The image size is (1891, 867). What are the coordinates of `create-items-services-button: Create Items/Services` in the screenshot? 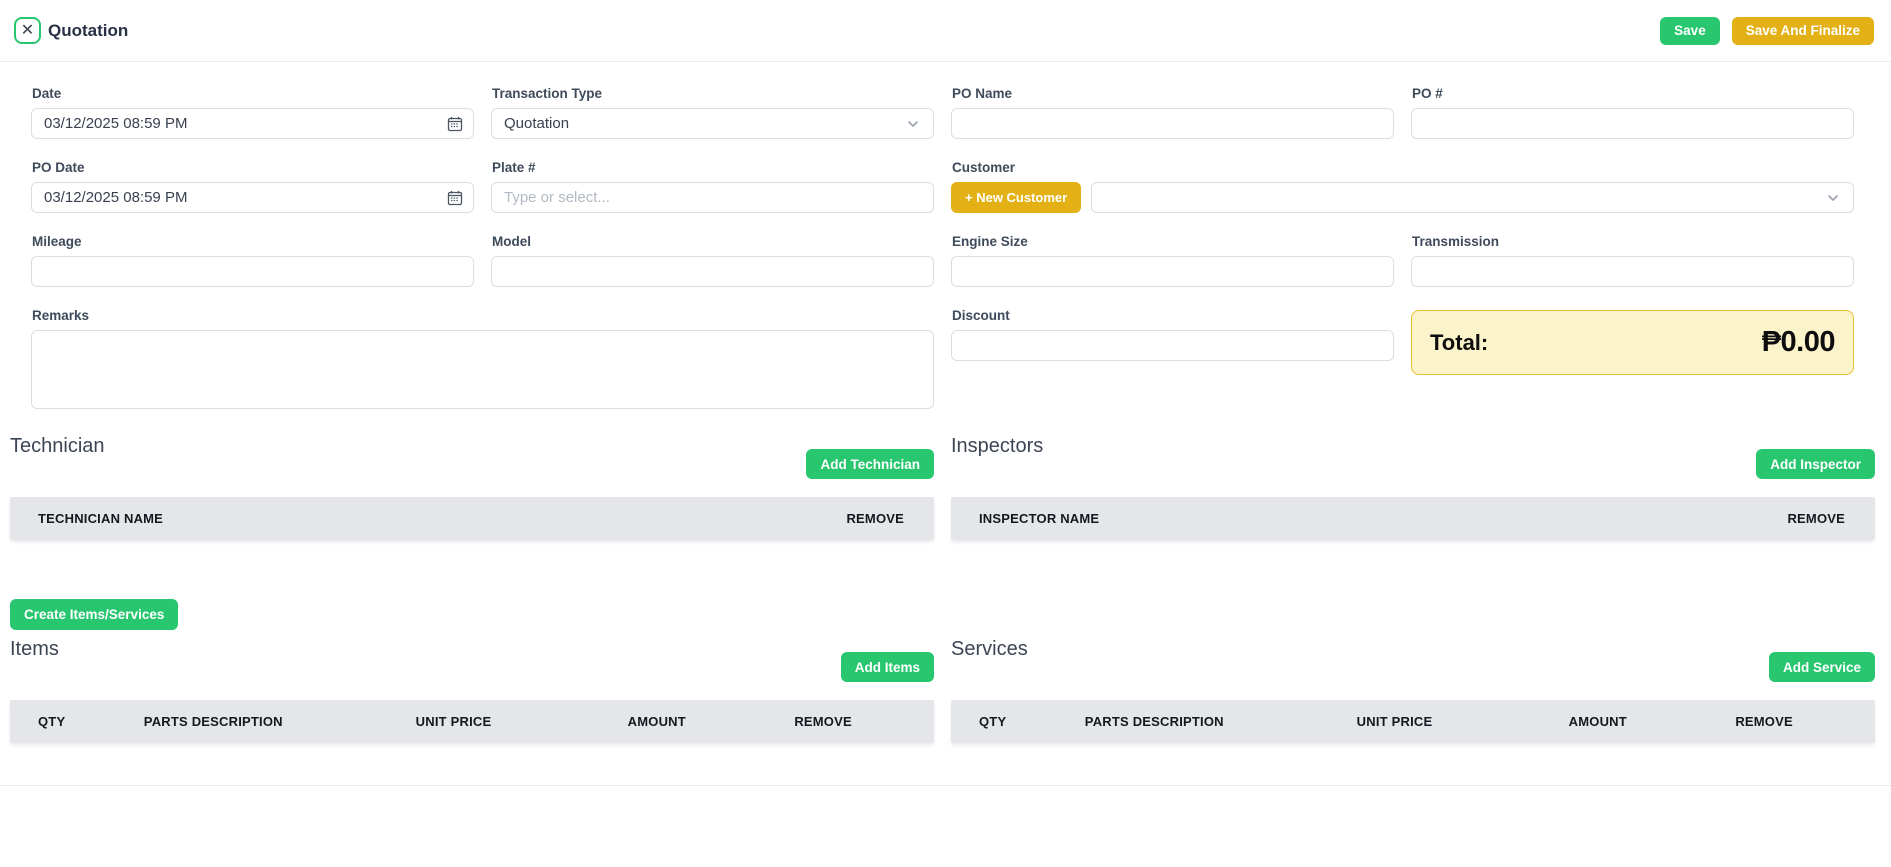 It's located at (94, 614).